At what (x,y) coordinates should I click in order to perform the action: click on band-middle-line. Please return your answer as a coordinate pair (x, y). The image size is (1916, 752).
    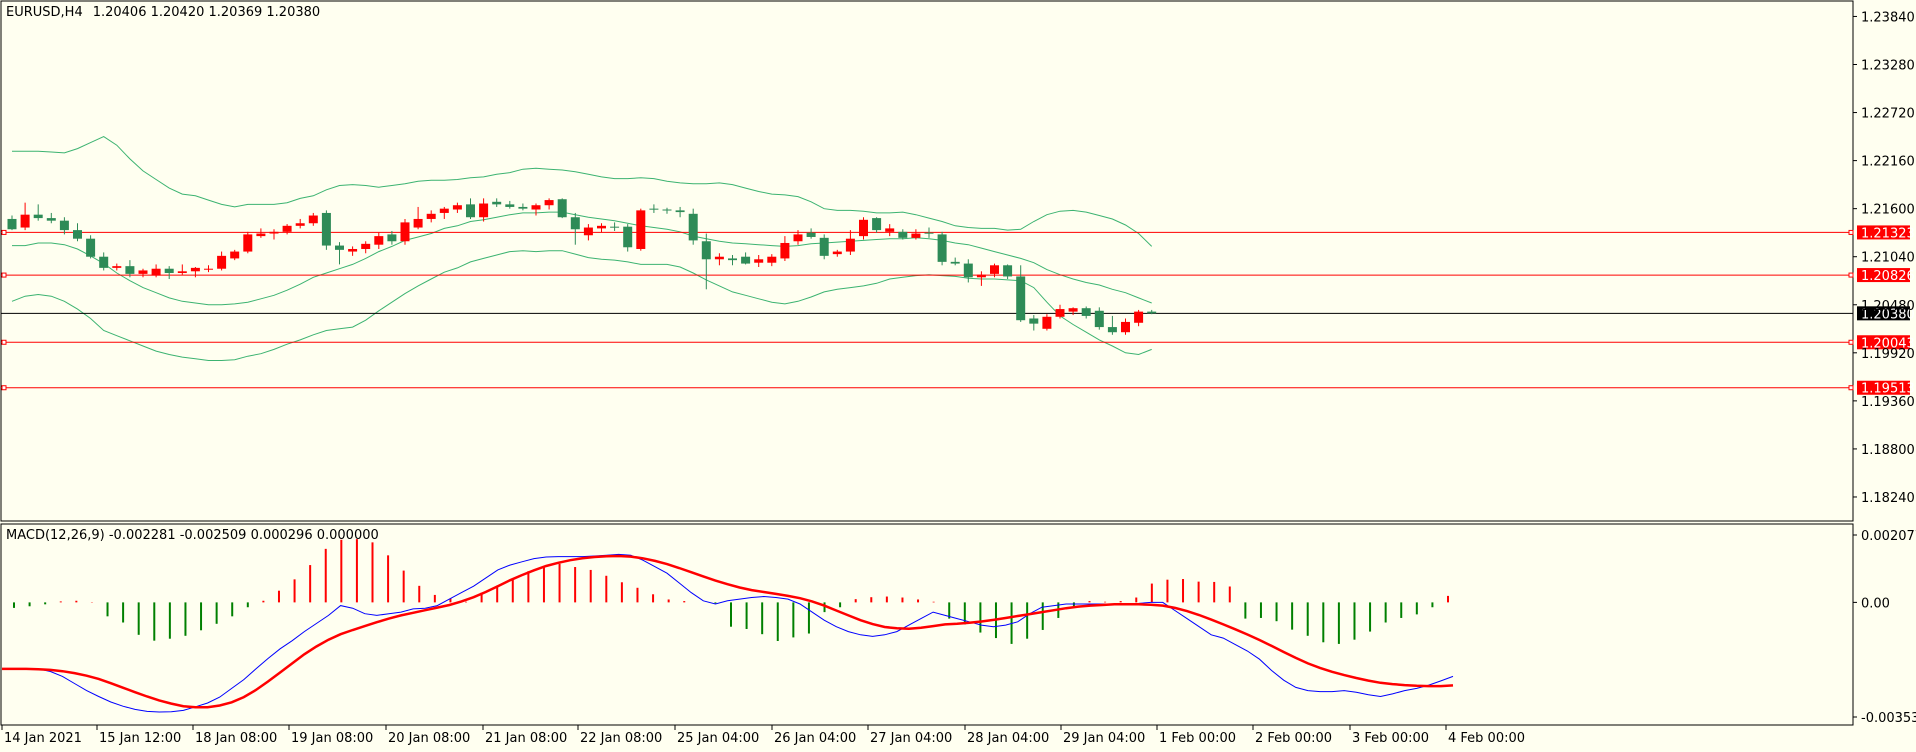
    Looking at the image, I should click on (582, 258).